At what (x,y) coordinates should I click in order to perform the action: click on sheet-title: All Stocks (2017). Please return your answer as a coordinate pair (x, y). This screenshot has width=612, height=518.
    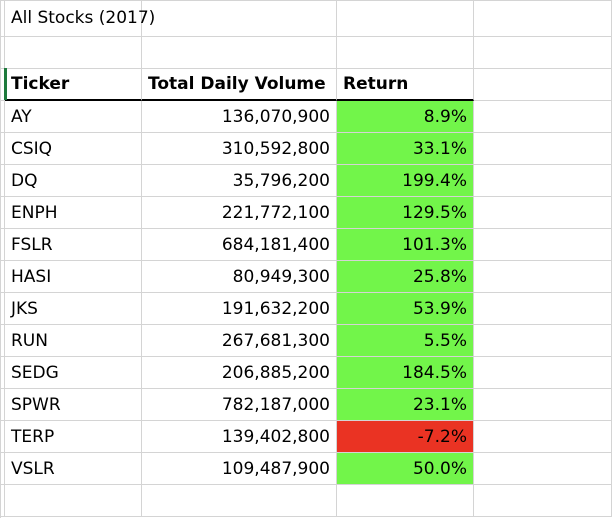
    Looking at the image, I should click on (83, 18).